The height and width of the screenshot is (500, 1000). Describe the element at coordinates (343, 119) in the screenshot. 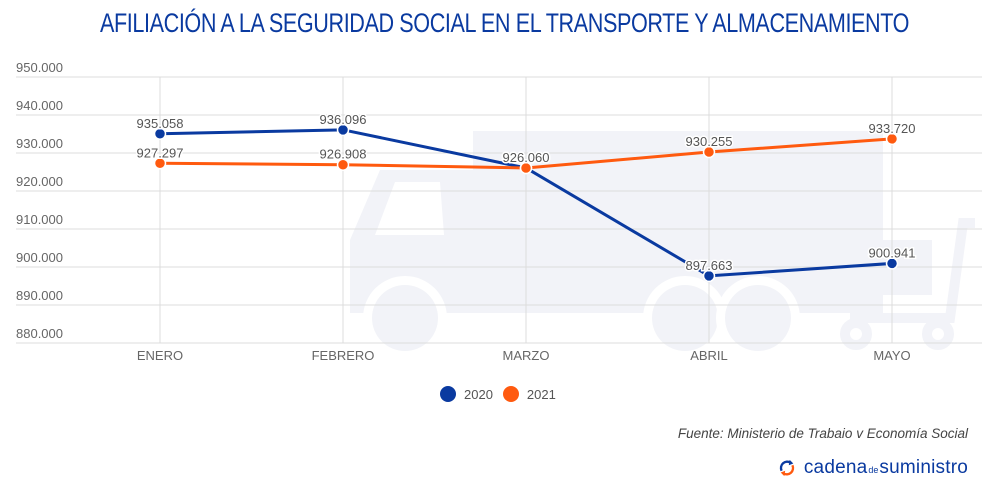

I see `data-label-2020: 936.096` at that location.